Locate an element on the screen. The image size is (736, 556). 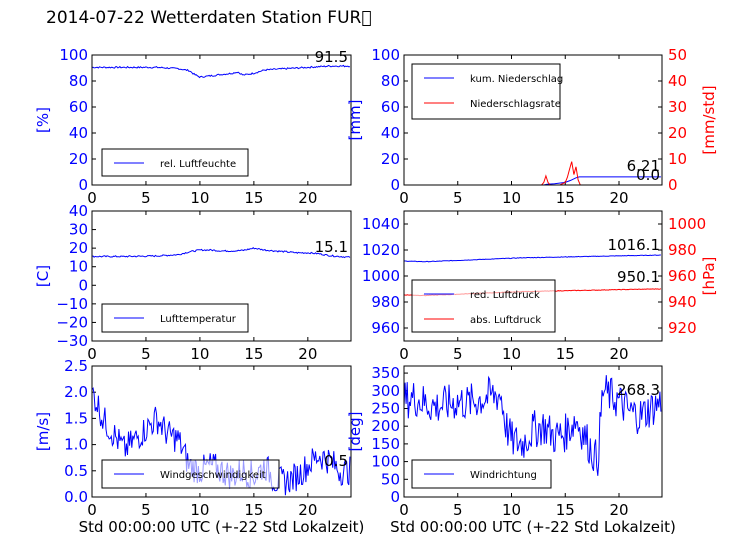
y-right-axis-label: [hPa] is located at coordinates (709, 276).